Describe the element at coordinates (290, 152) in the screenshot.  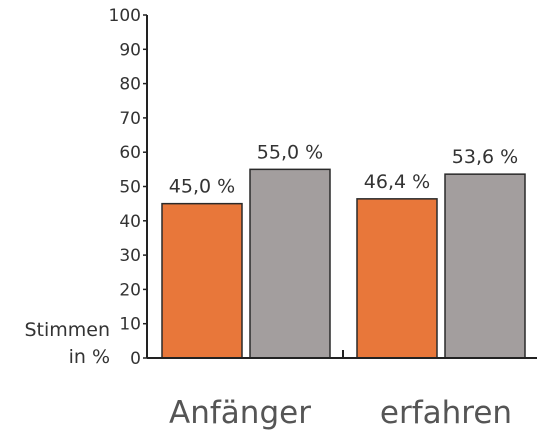
I see `bar-value-label: 55,0 %` at that location.